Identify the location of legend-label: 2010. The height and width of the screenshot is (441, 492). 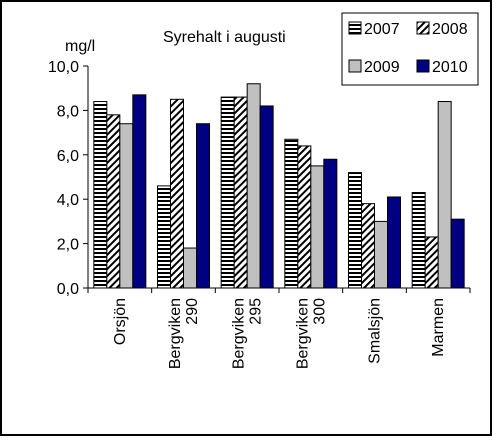
(450, 67).